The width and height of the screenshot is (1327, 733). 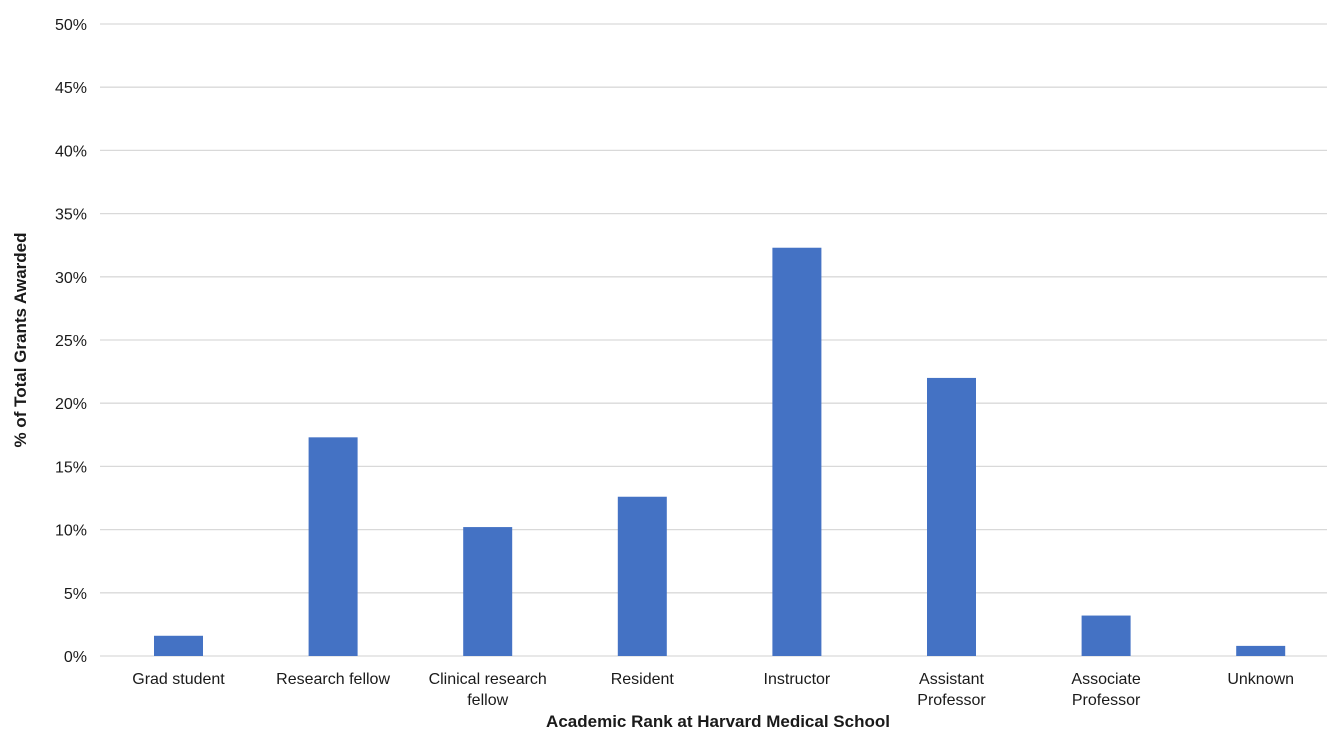 I want to click on y-tick-label: 30%, so click(x=71, y=278).